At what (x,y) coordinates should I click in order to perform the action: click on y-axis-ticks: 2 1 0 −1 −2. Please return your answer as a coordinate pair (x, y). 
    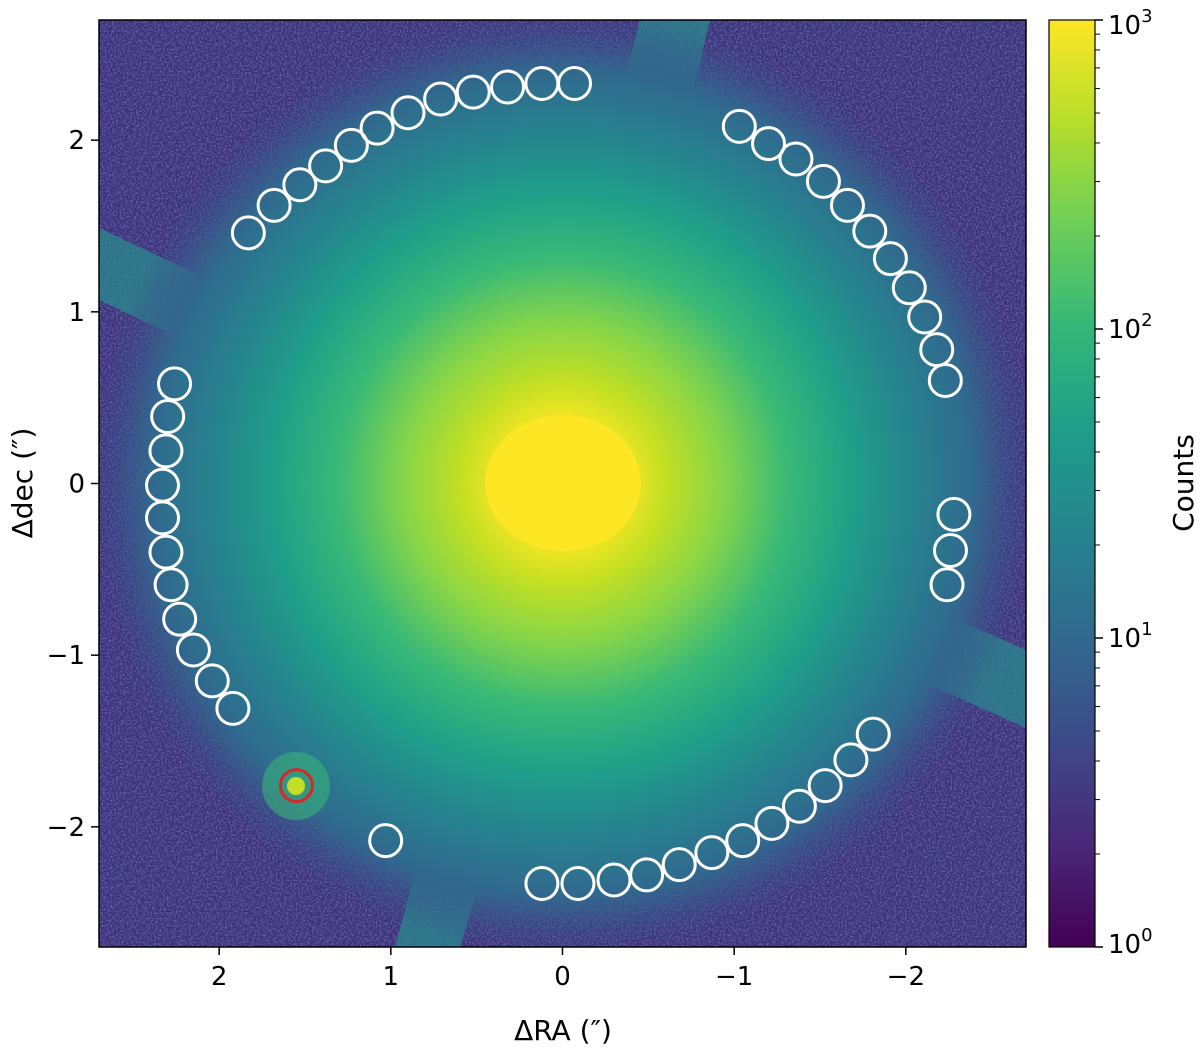
    Looking at the image, I should click on (73, 484).